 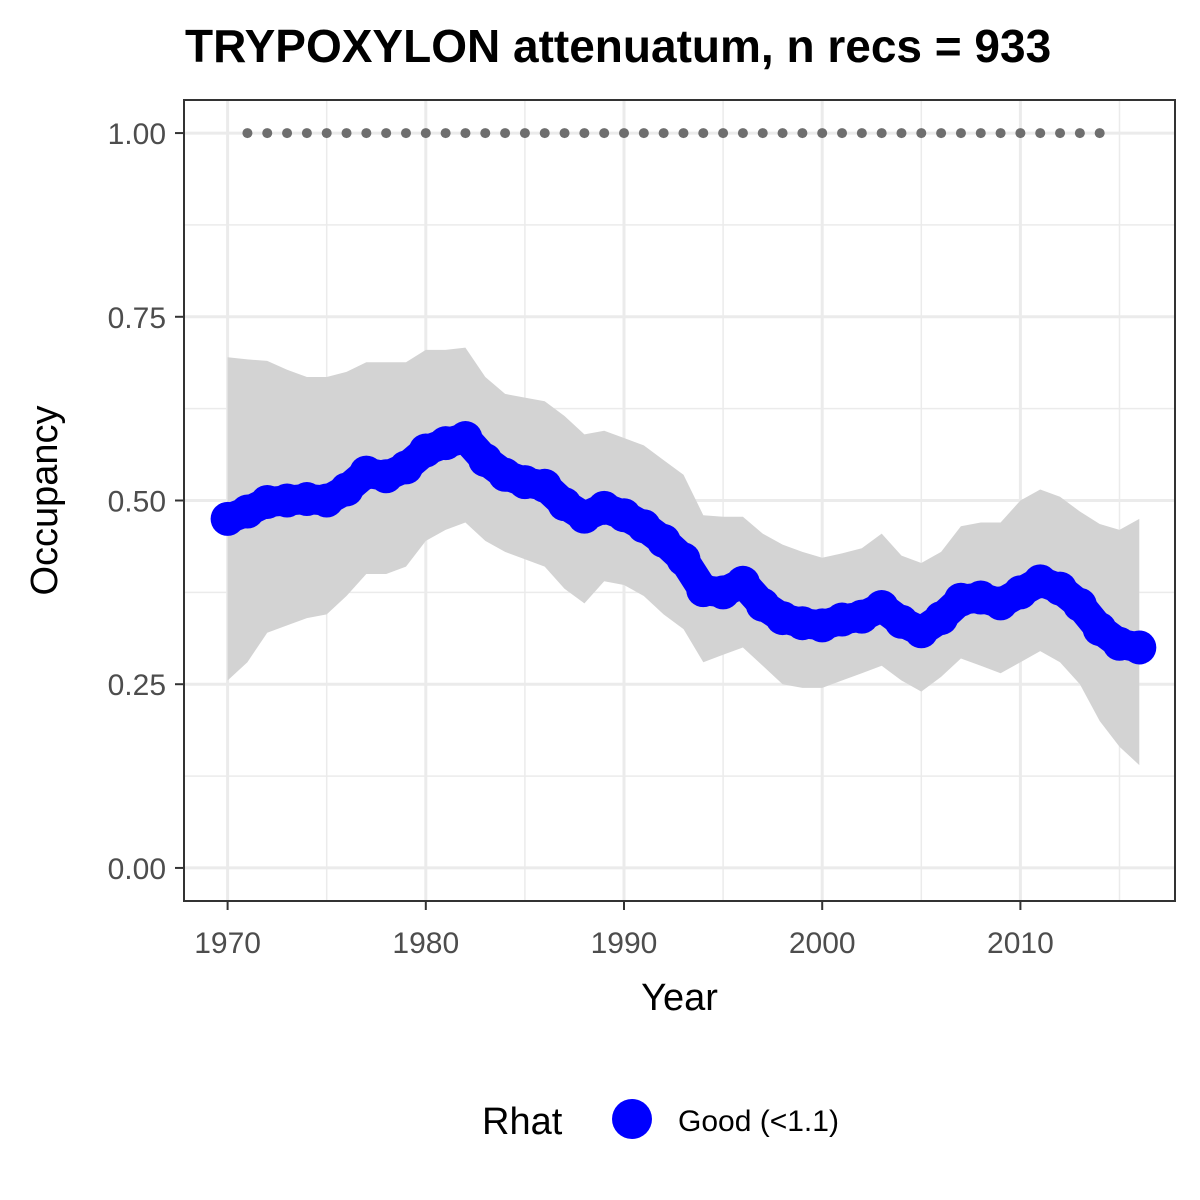 I want to click on x-tick-label: 1970, so click(x=227, y=943).